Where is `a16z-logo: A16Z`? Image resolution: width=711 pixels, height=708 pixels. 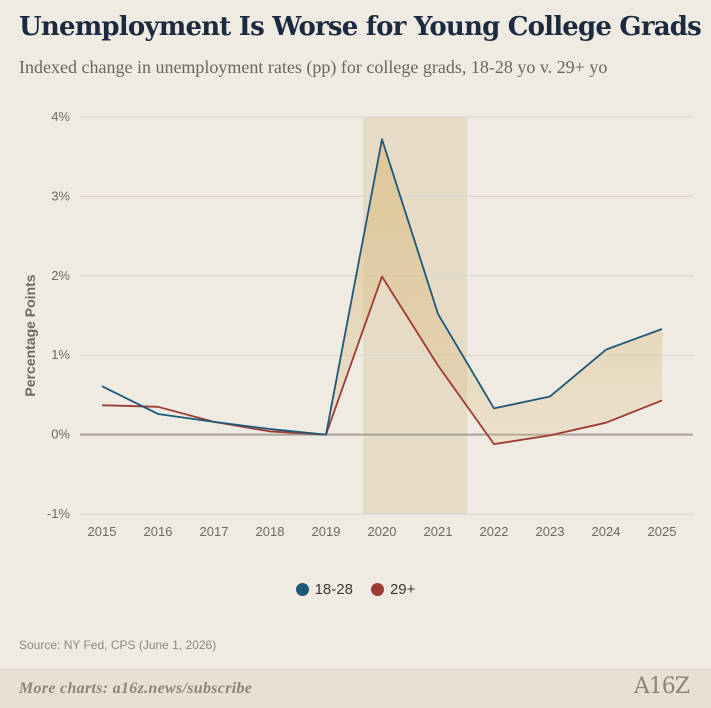 a16z-logo: A16Z is located at coordinates (661, 686).